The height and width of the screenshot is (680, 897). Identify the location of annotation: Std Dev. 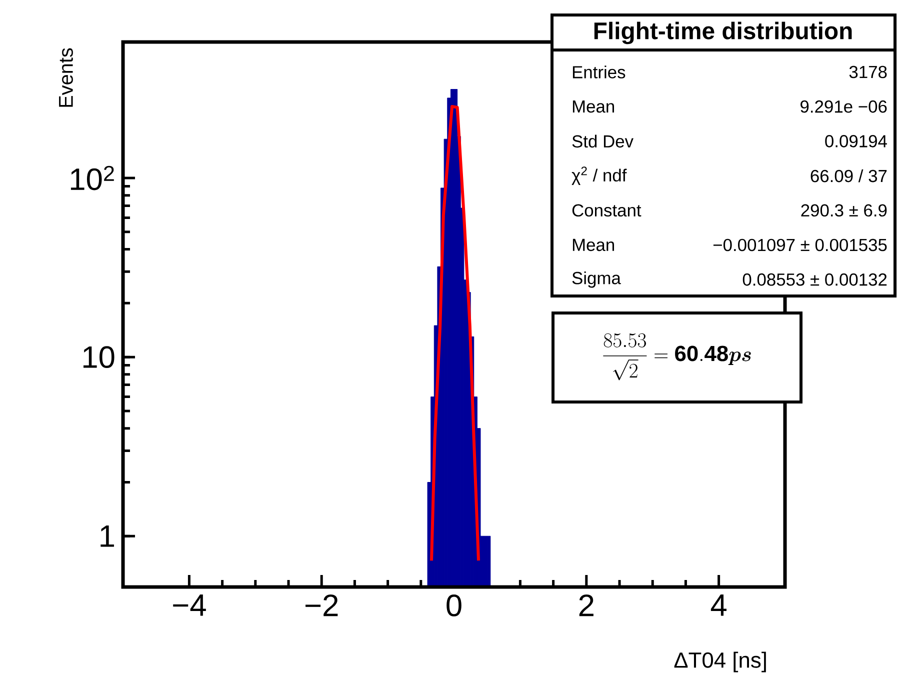
(603, 141).